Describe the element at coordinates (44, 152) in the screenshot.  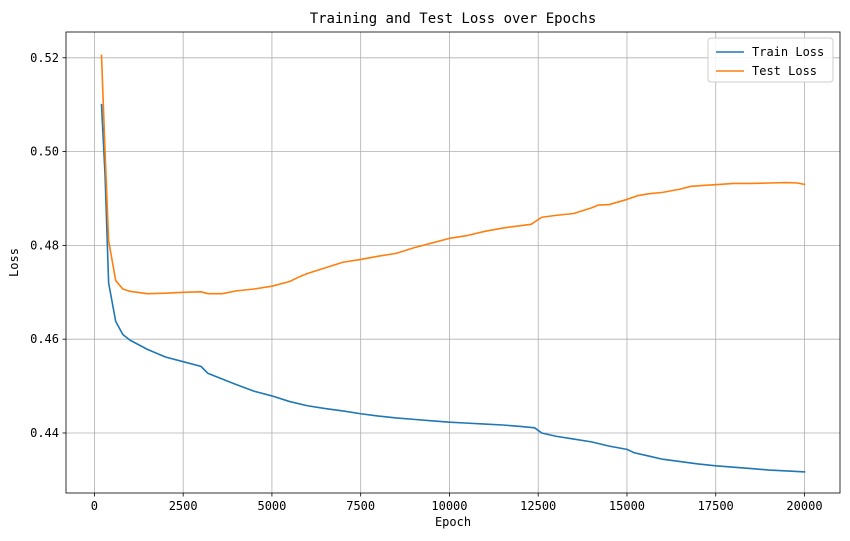
I see `y-tick-label: 0.50` at that location.